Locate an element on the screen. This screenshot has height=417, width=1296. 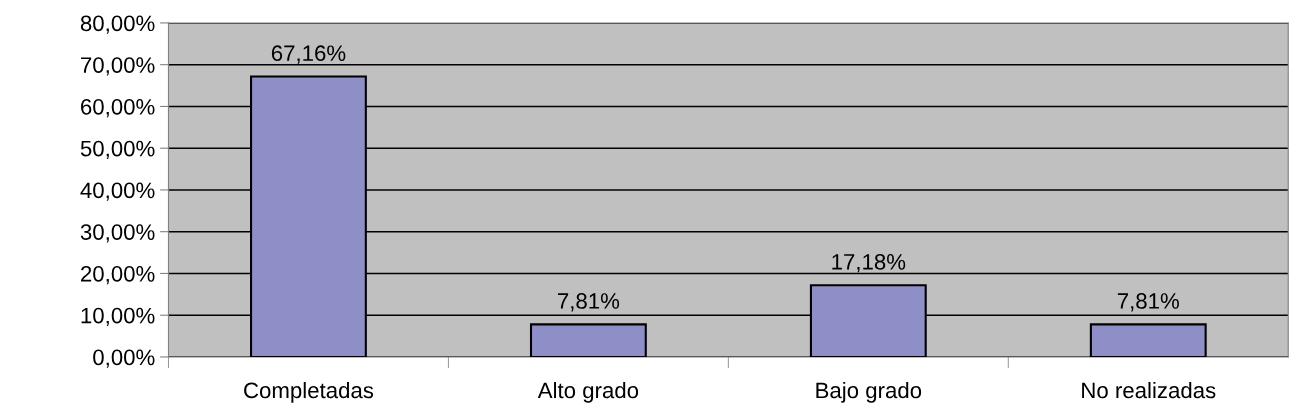
y-tick-label: 0,00% is located at coordinates (124, 358).